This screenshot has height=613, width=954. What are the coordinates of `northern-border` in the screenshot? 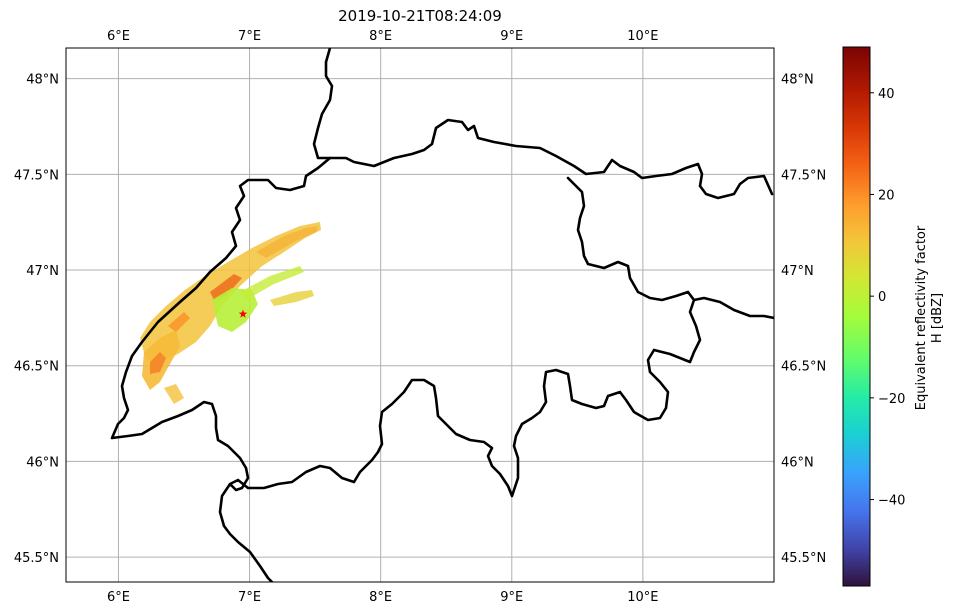 It's located at (323, 104).